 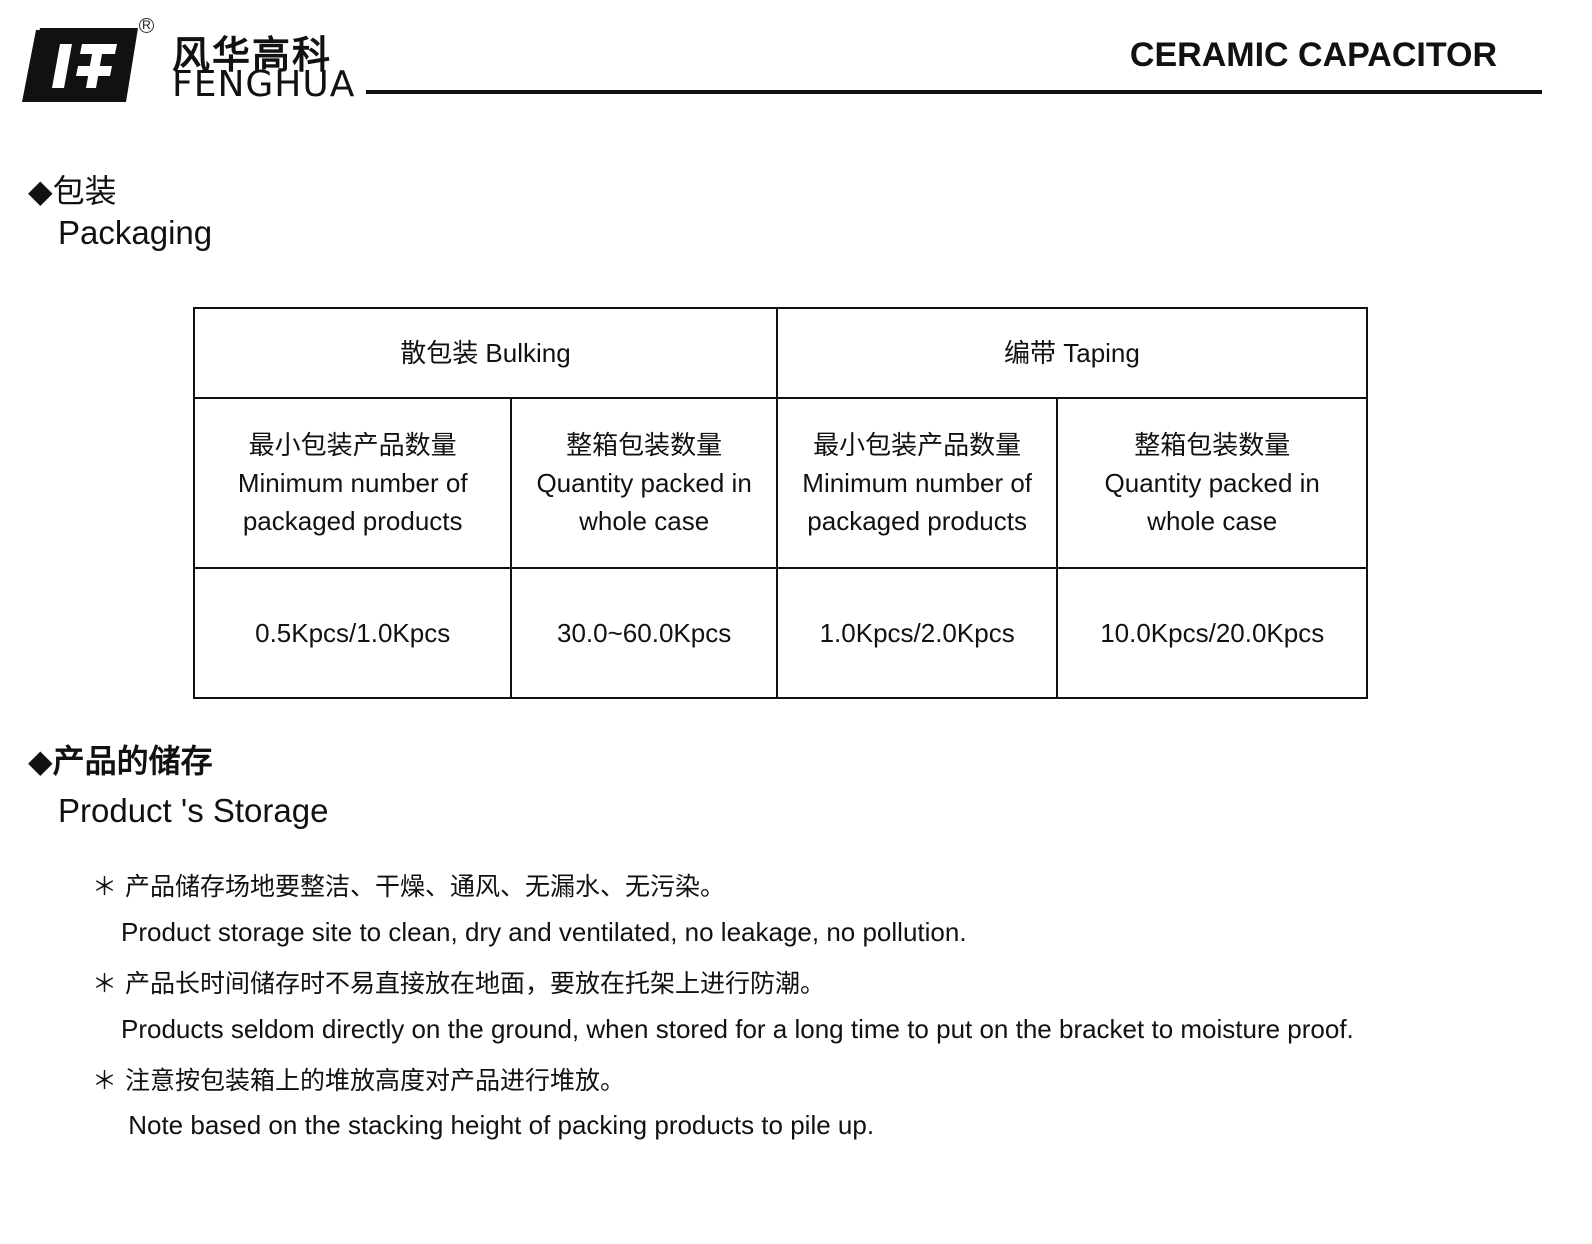 What do you see at coordinates (81, 67) in the screenshot?
I see `fenghua-logo-icon` at bounding box center [81, 67].